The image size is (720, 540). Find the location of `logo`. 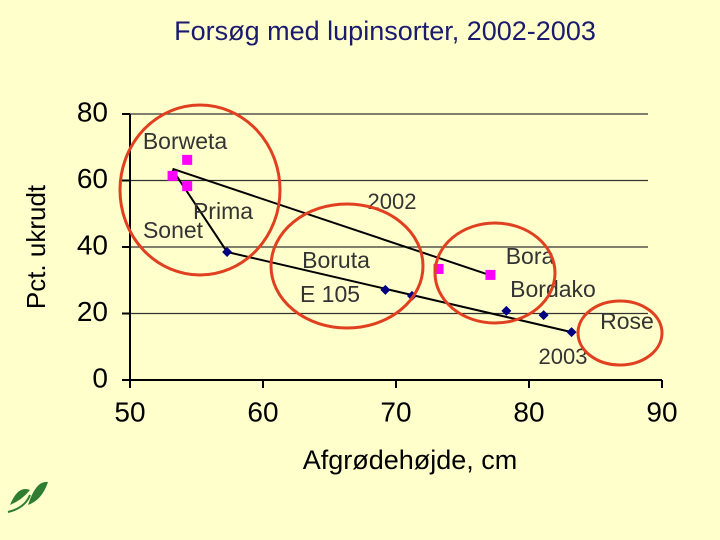

logo is located at coordinates (27, 497).